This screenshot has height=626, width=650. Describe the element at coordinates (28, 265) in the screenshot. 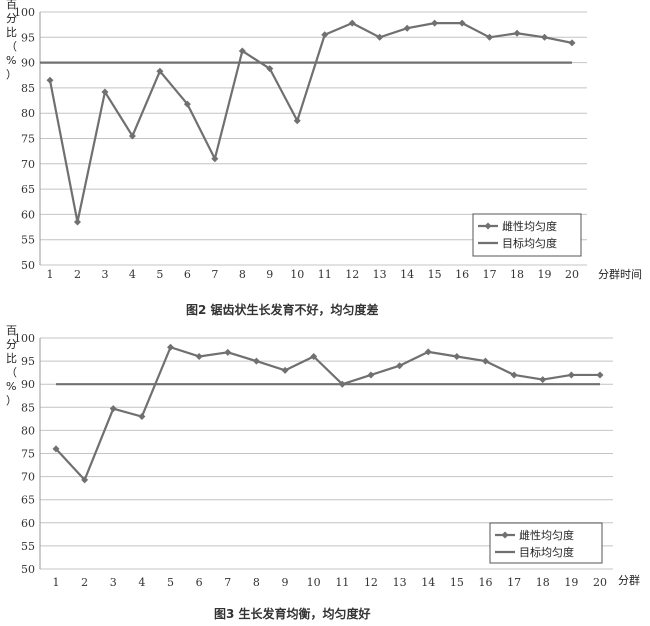

I see `y-tick-label: 50` at that location.